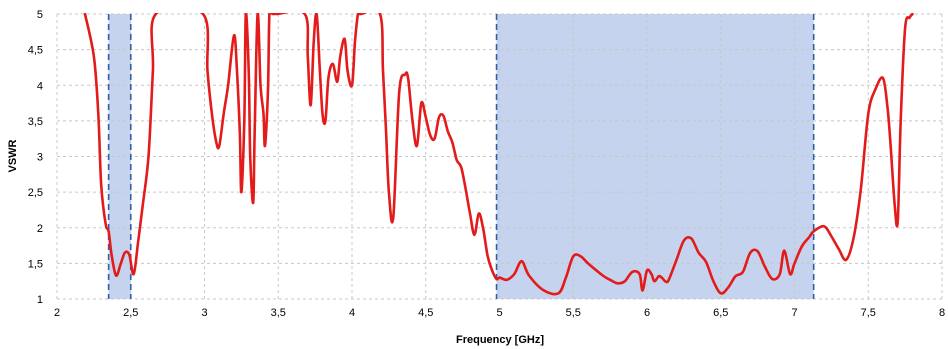 The height and width of the screenshot is (349, 948). What do you see at coordinates (35, 193) in the screenshot?
I see `y-tick-label: 2,5` at bounding box center [35, 193].